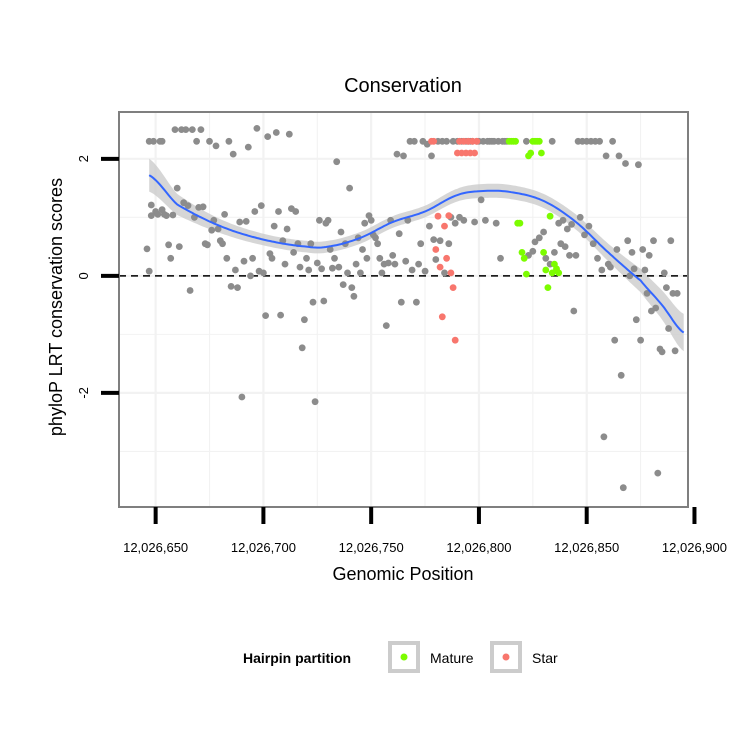 This screenshot has height=750, width=750. What do you see at coordinates (452, 658) in the screenshot?
I see `legend-label-mature: Mature` at bounding box center [452, 658].